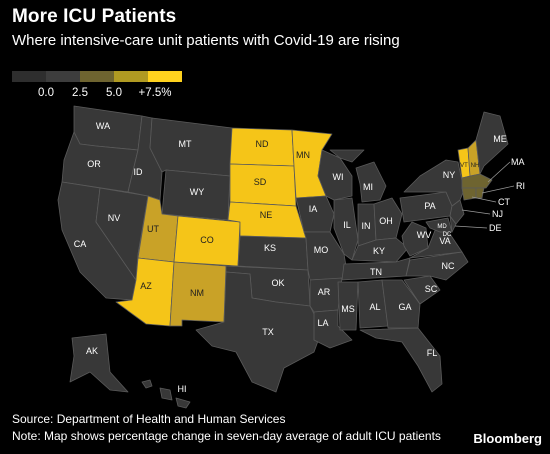  What do you see at coordinates (366, 226) in the screenshot?
I see `label-IN: IN` at bounding box center [366, 226].